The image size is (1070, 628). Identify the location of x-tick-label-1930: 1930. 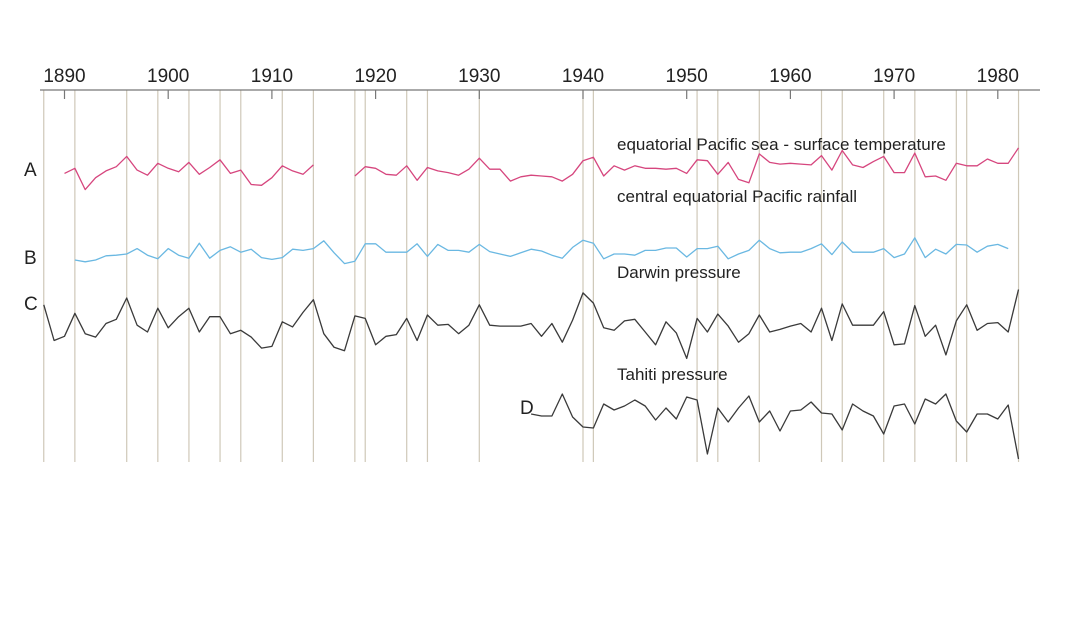
(479, 76).